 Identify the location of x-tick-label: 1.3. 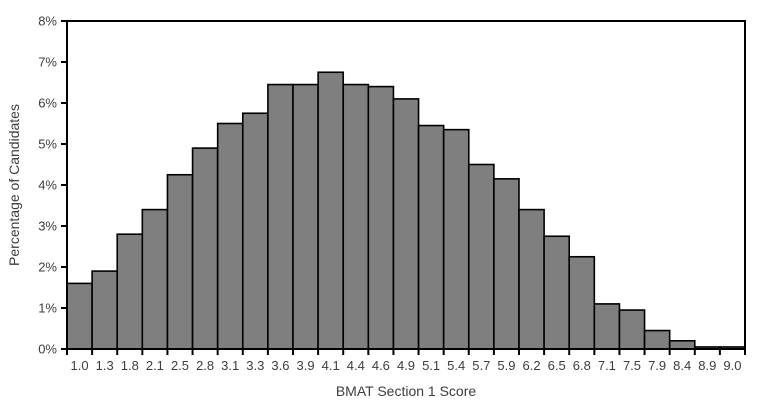
(105, 365).